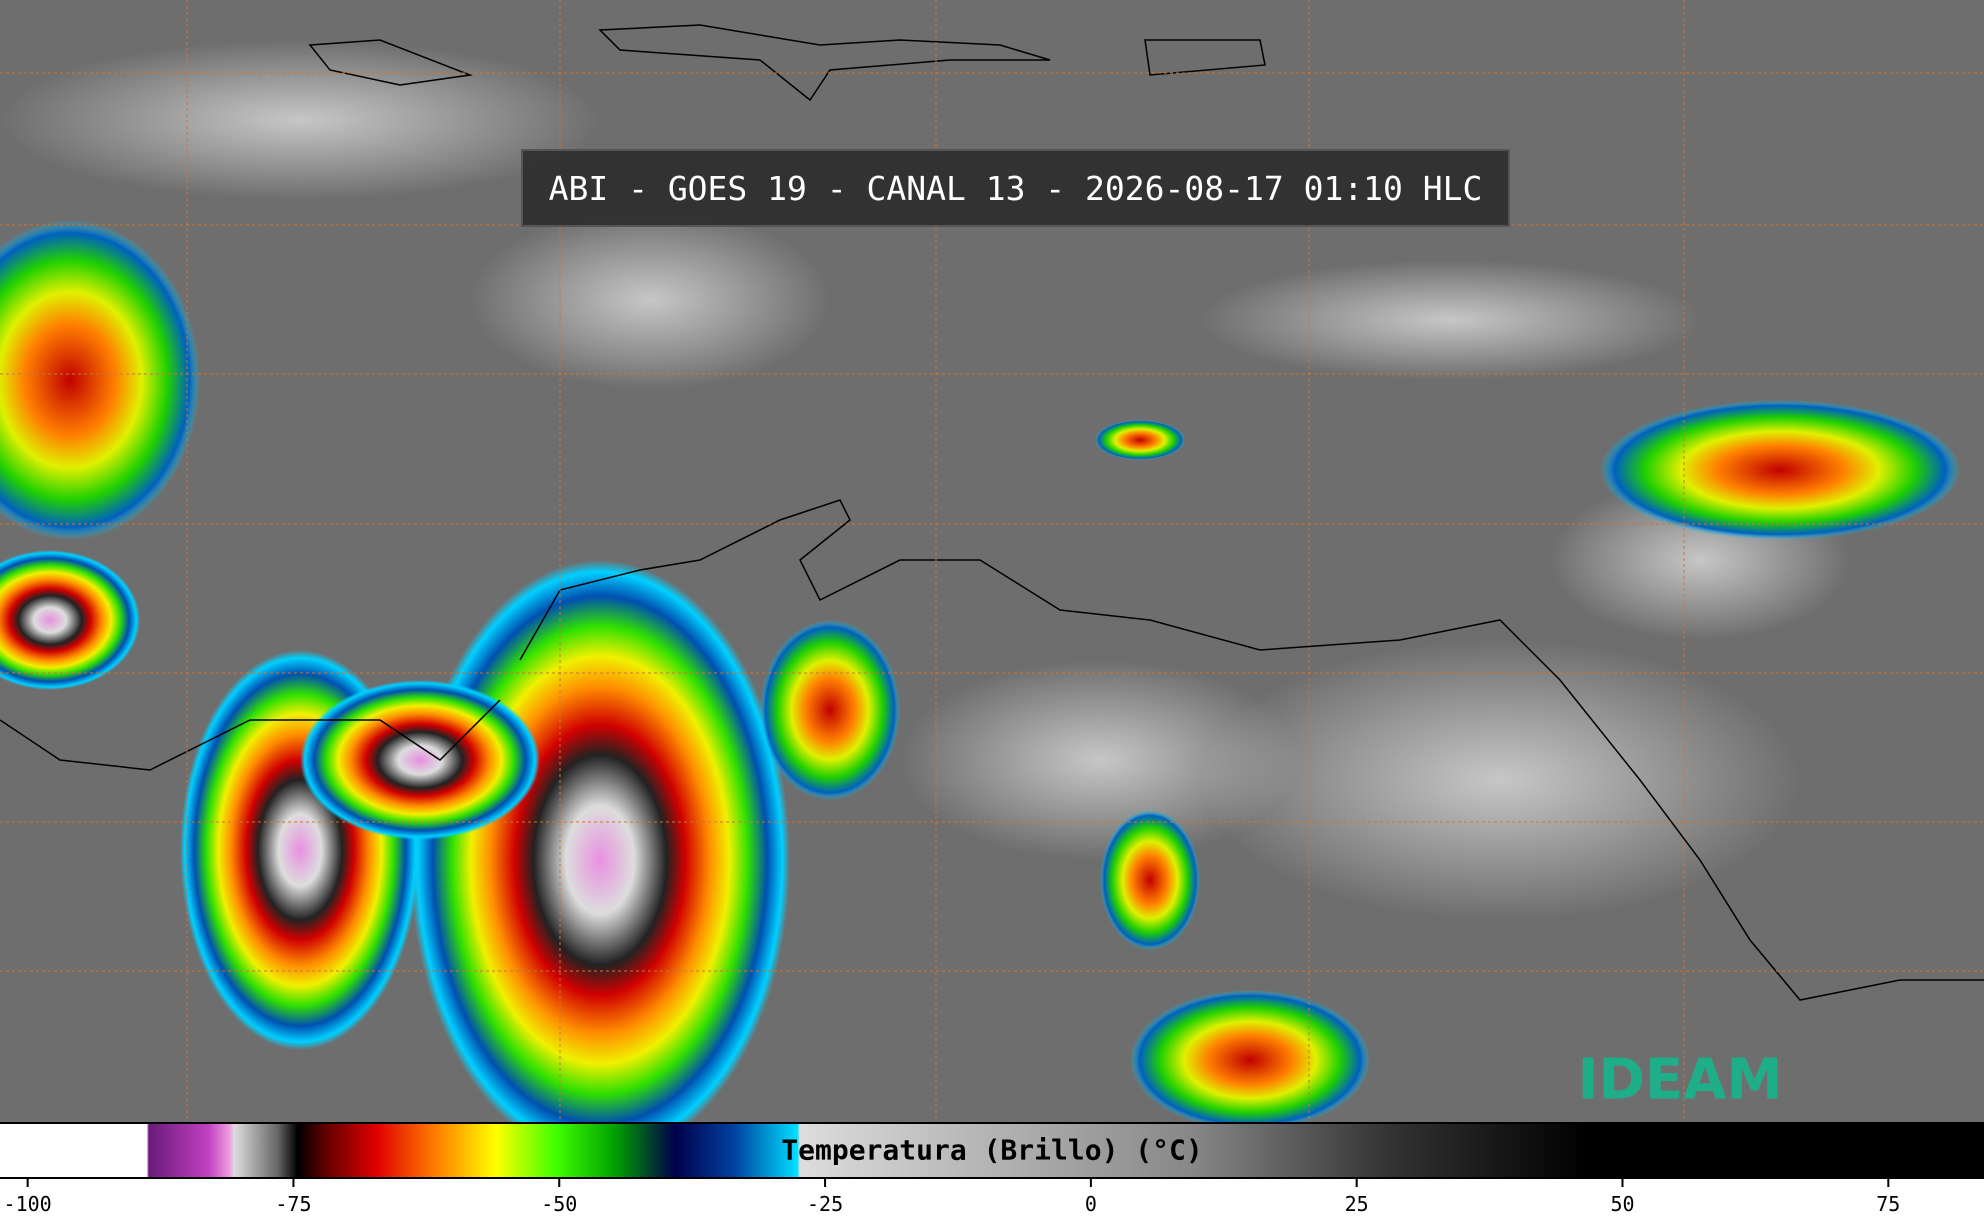 This screenshot has width=1984, height=1222. Describe the element at coordinates (1680, 1080) in the screenshot. I see `logo: IDEAM` at that location.